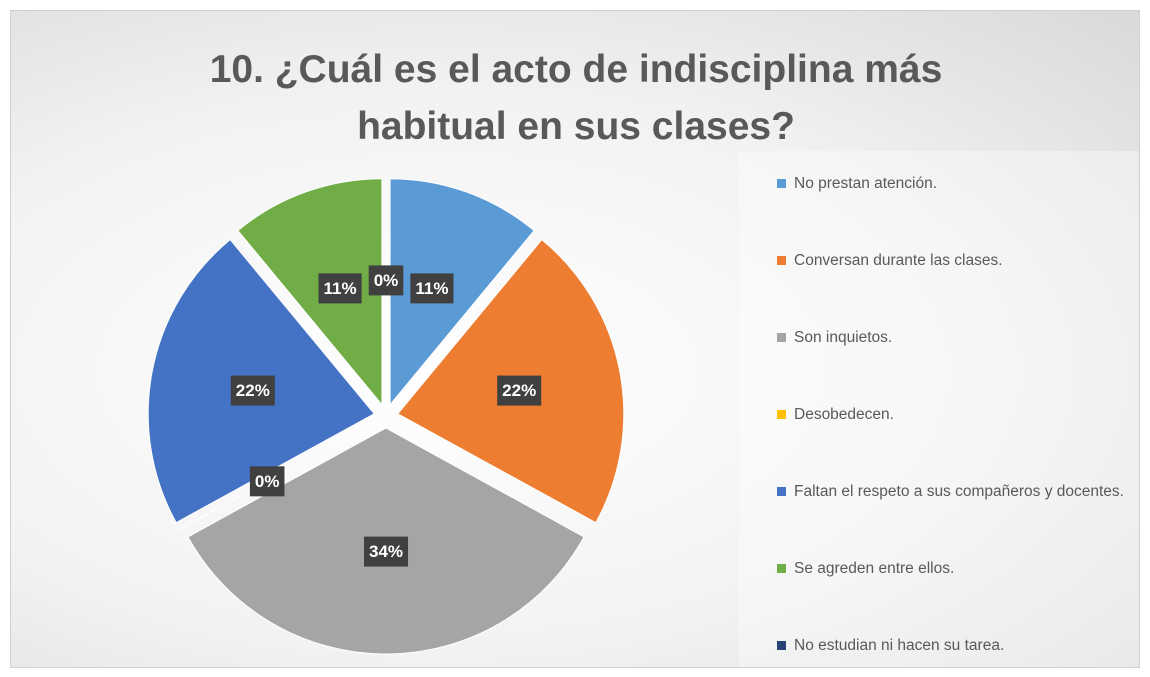 Image resolution: width=1150 pixels, height=677 pixels. Describe the element at coordinates (844, 414) in the screenshot. I see `legend-label: Desobedecen.` at that location.